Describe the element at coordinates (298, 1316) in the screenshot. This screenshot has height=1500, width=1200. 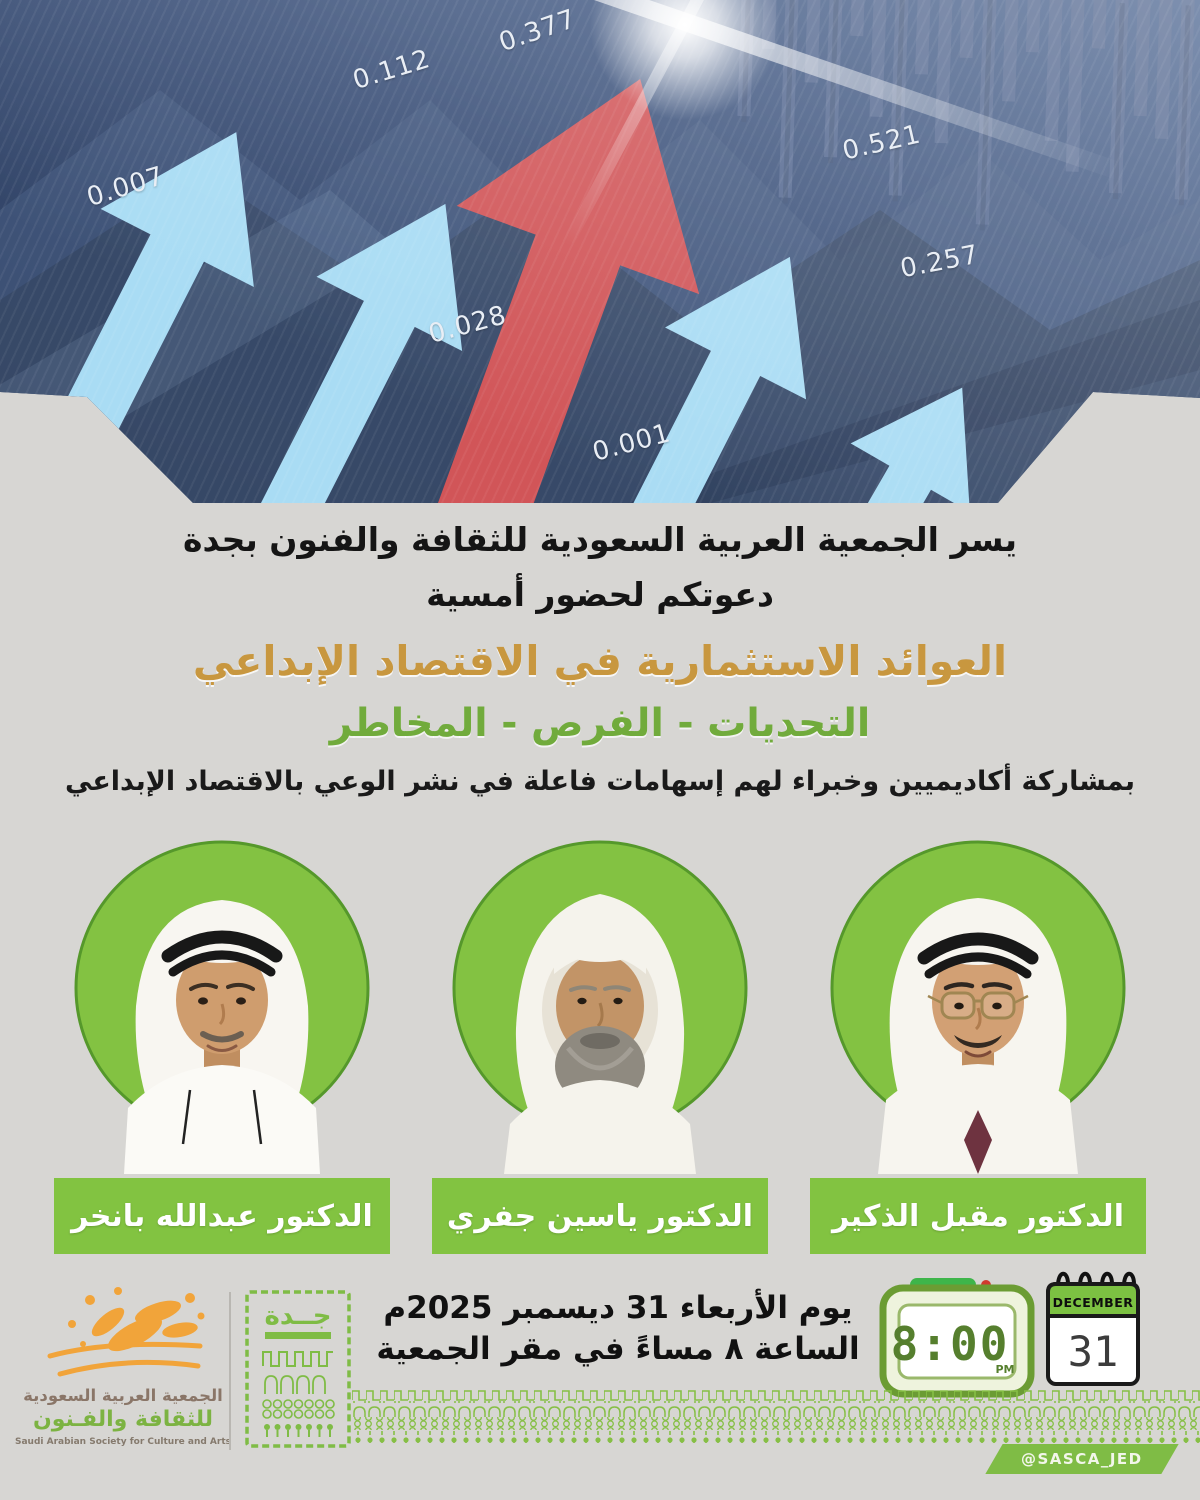
I see `stamp-city-label: جــدة` at that location.